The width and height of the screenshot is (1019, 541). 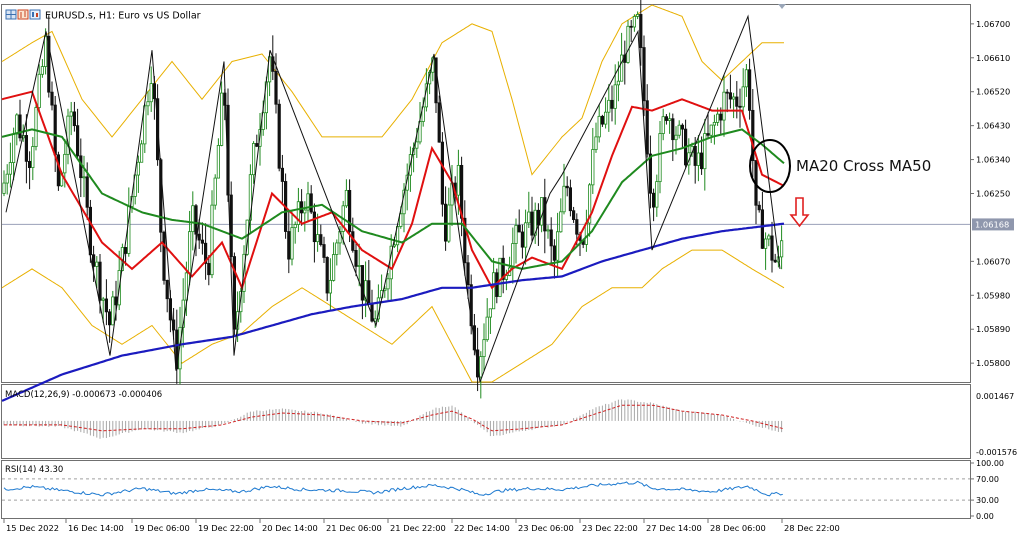 I want to click on macd-tick-label: 0.001467, so click(x=995, y=396).